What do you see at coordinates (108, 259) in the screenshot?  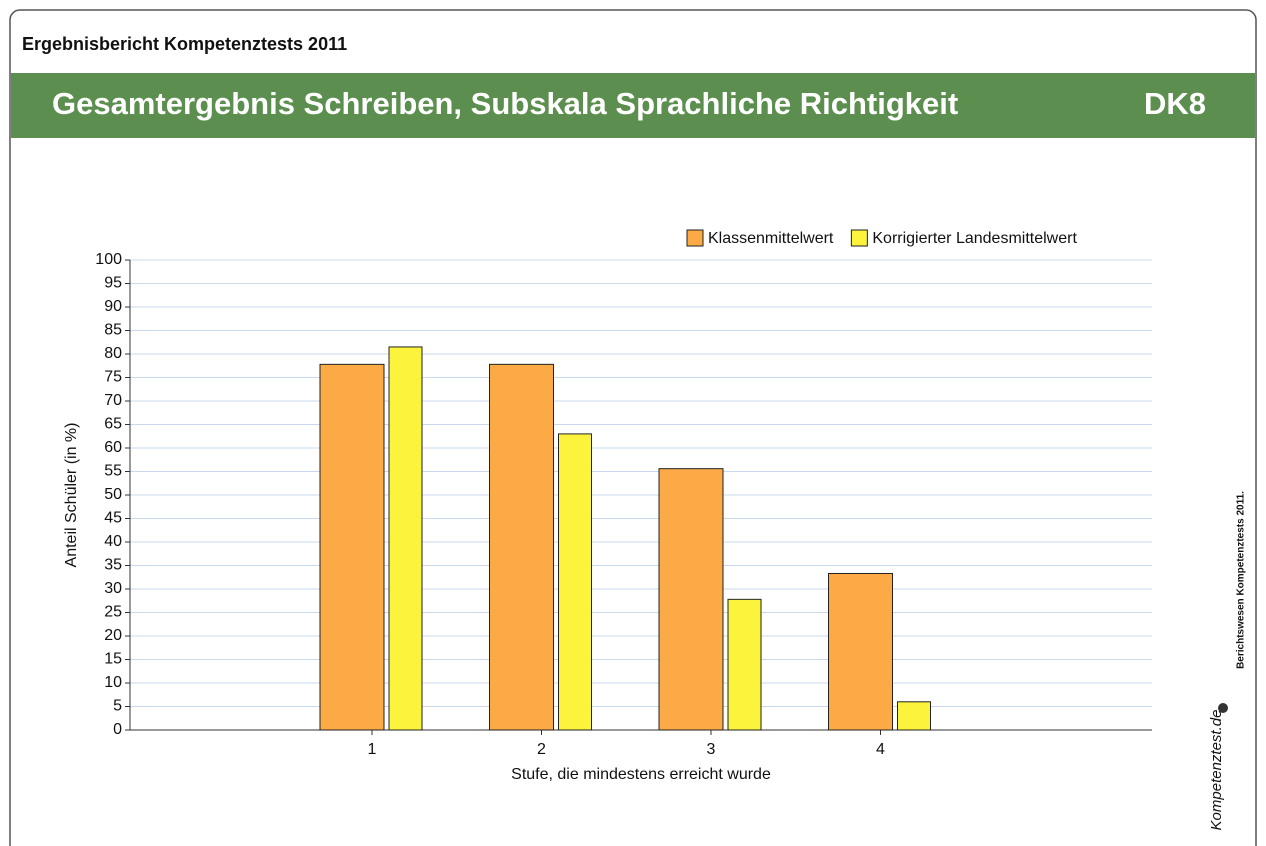 I see `y-tick-label: 100` at bounding box center [108, 259].